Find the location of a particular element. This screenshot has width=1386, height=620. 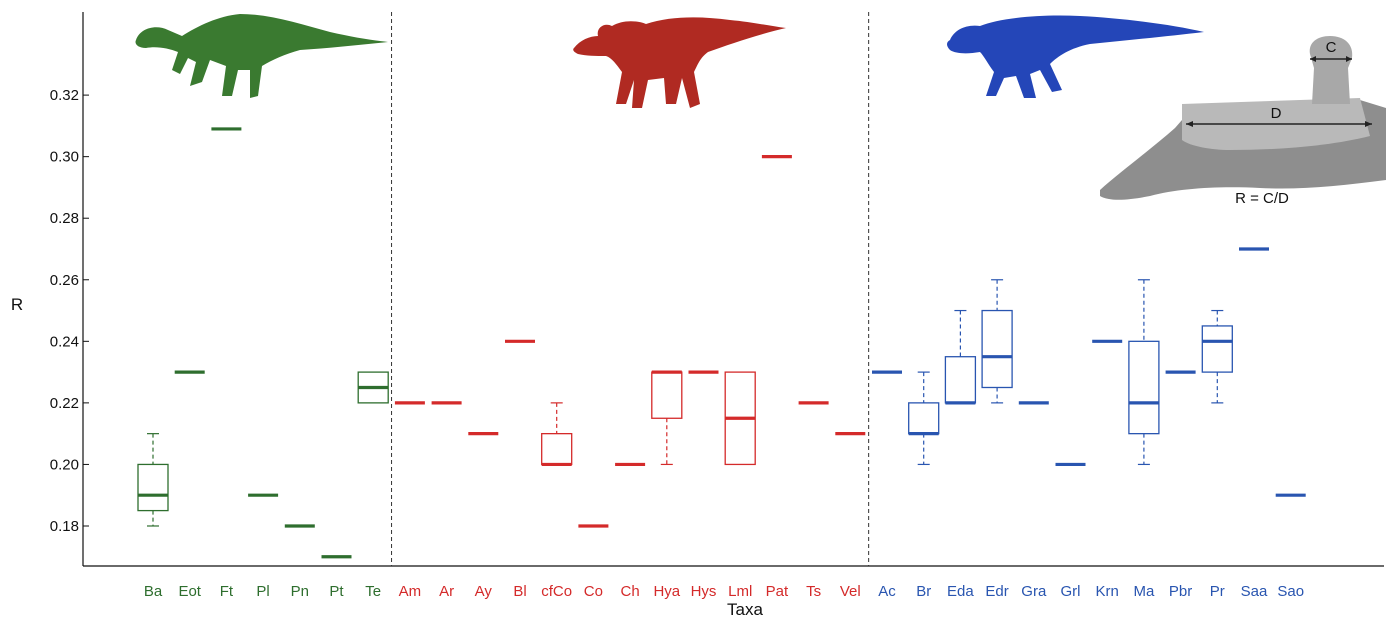

x-tick-label: Gra is located at coordinates (1034, 591).